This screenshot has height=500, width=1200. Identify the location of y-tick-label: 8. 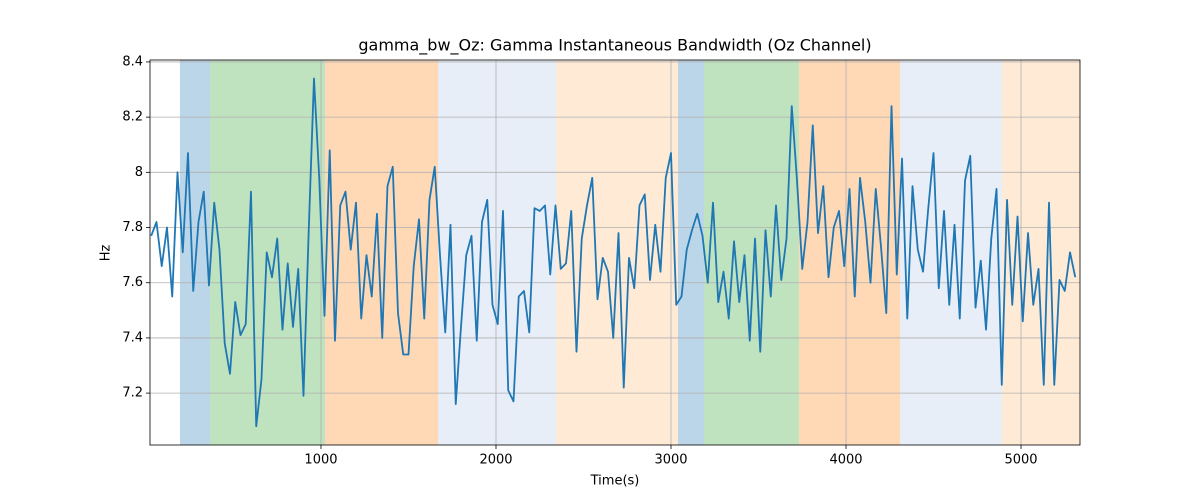
(139, 172).